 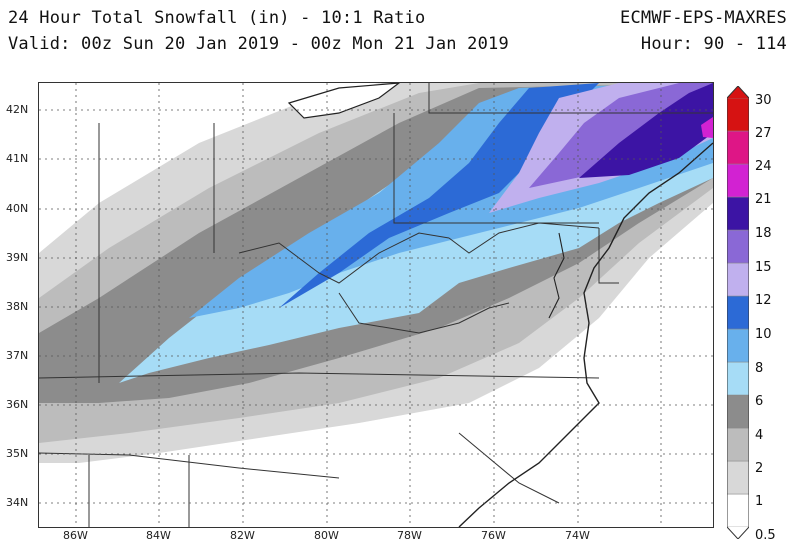 What do you see at coordinates (759, 435) in the screenshot?
I see `colorbar-label: 4` at bounding box center [759, 435].